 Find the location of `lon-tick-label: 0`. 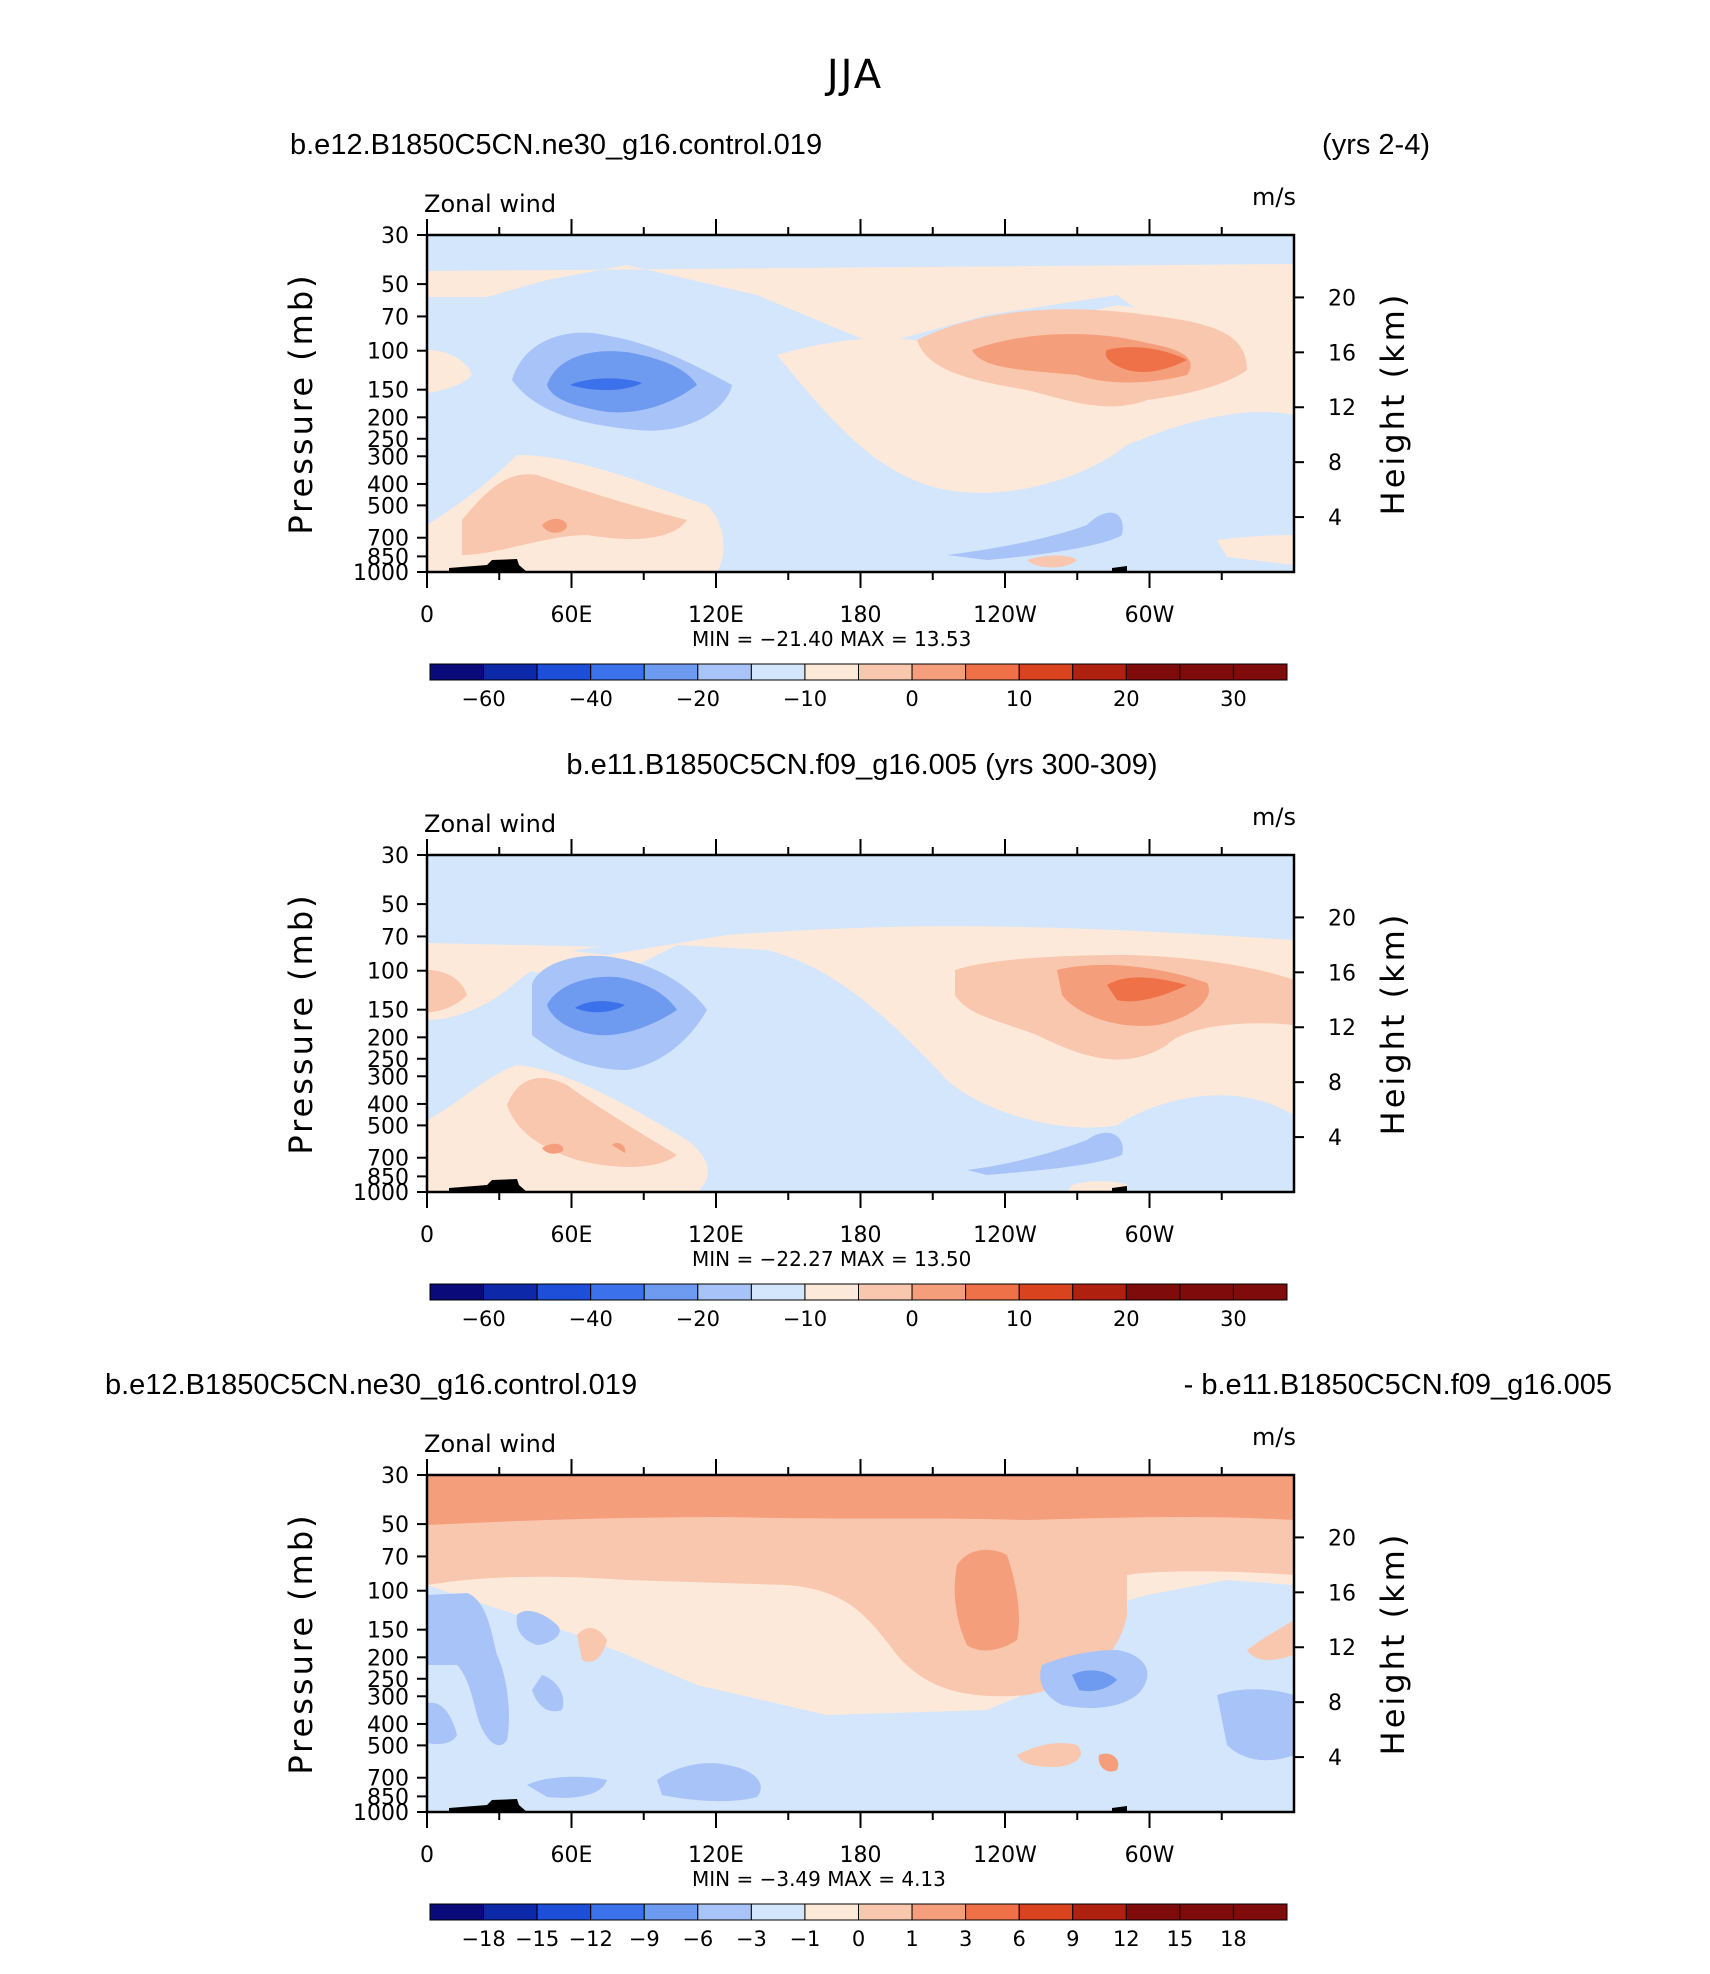

lon-tick-label: 0 is located at coordinates (427, 1235).